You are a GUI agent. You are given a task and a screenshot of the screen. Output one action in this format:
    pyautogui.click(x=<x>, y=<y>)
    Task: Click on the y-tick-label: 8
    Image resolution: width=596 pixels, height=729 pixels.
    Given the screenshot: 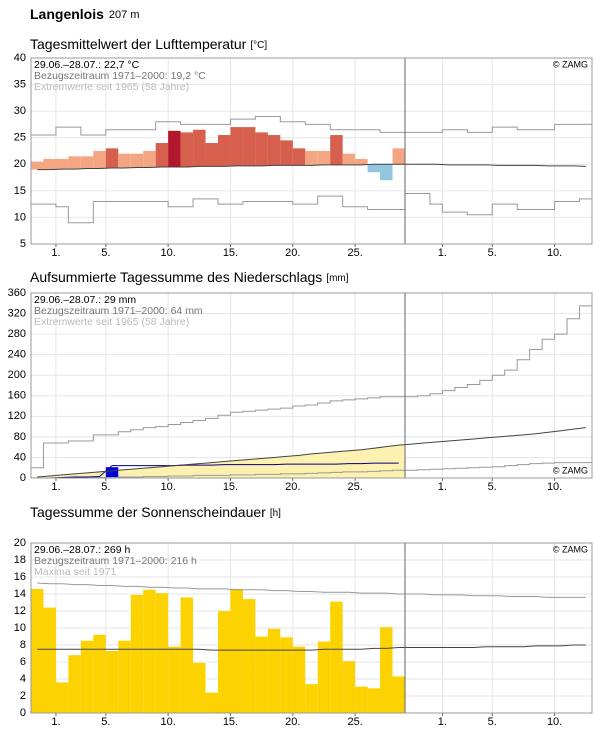 What is the action you would take?
    pyautogui.click(x=23, y=645)
    